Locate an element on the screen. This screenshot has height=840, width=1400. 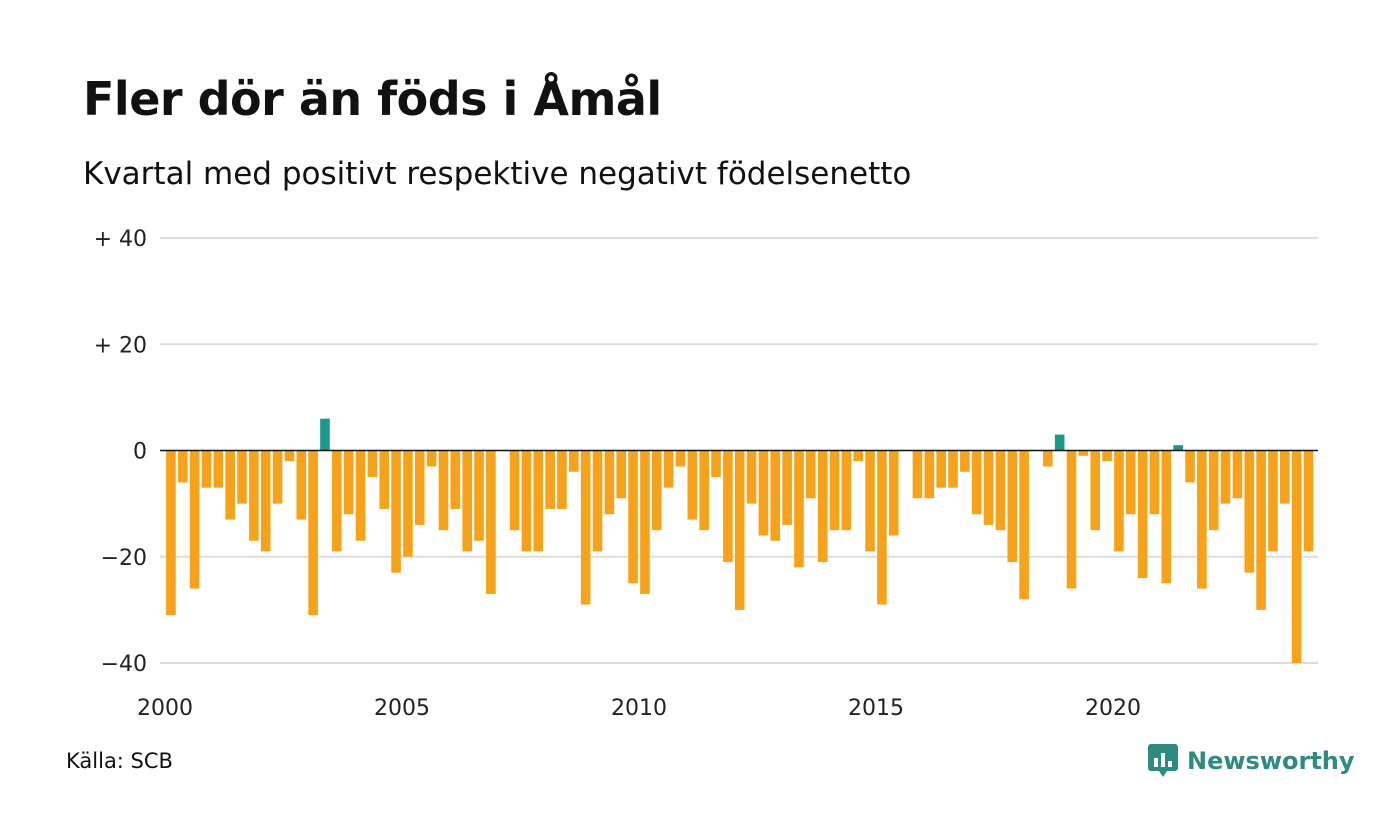
y-tick-label: 0 is located at coordinates (140, 452).